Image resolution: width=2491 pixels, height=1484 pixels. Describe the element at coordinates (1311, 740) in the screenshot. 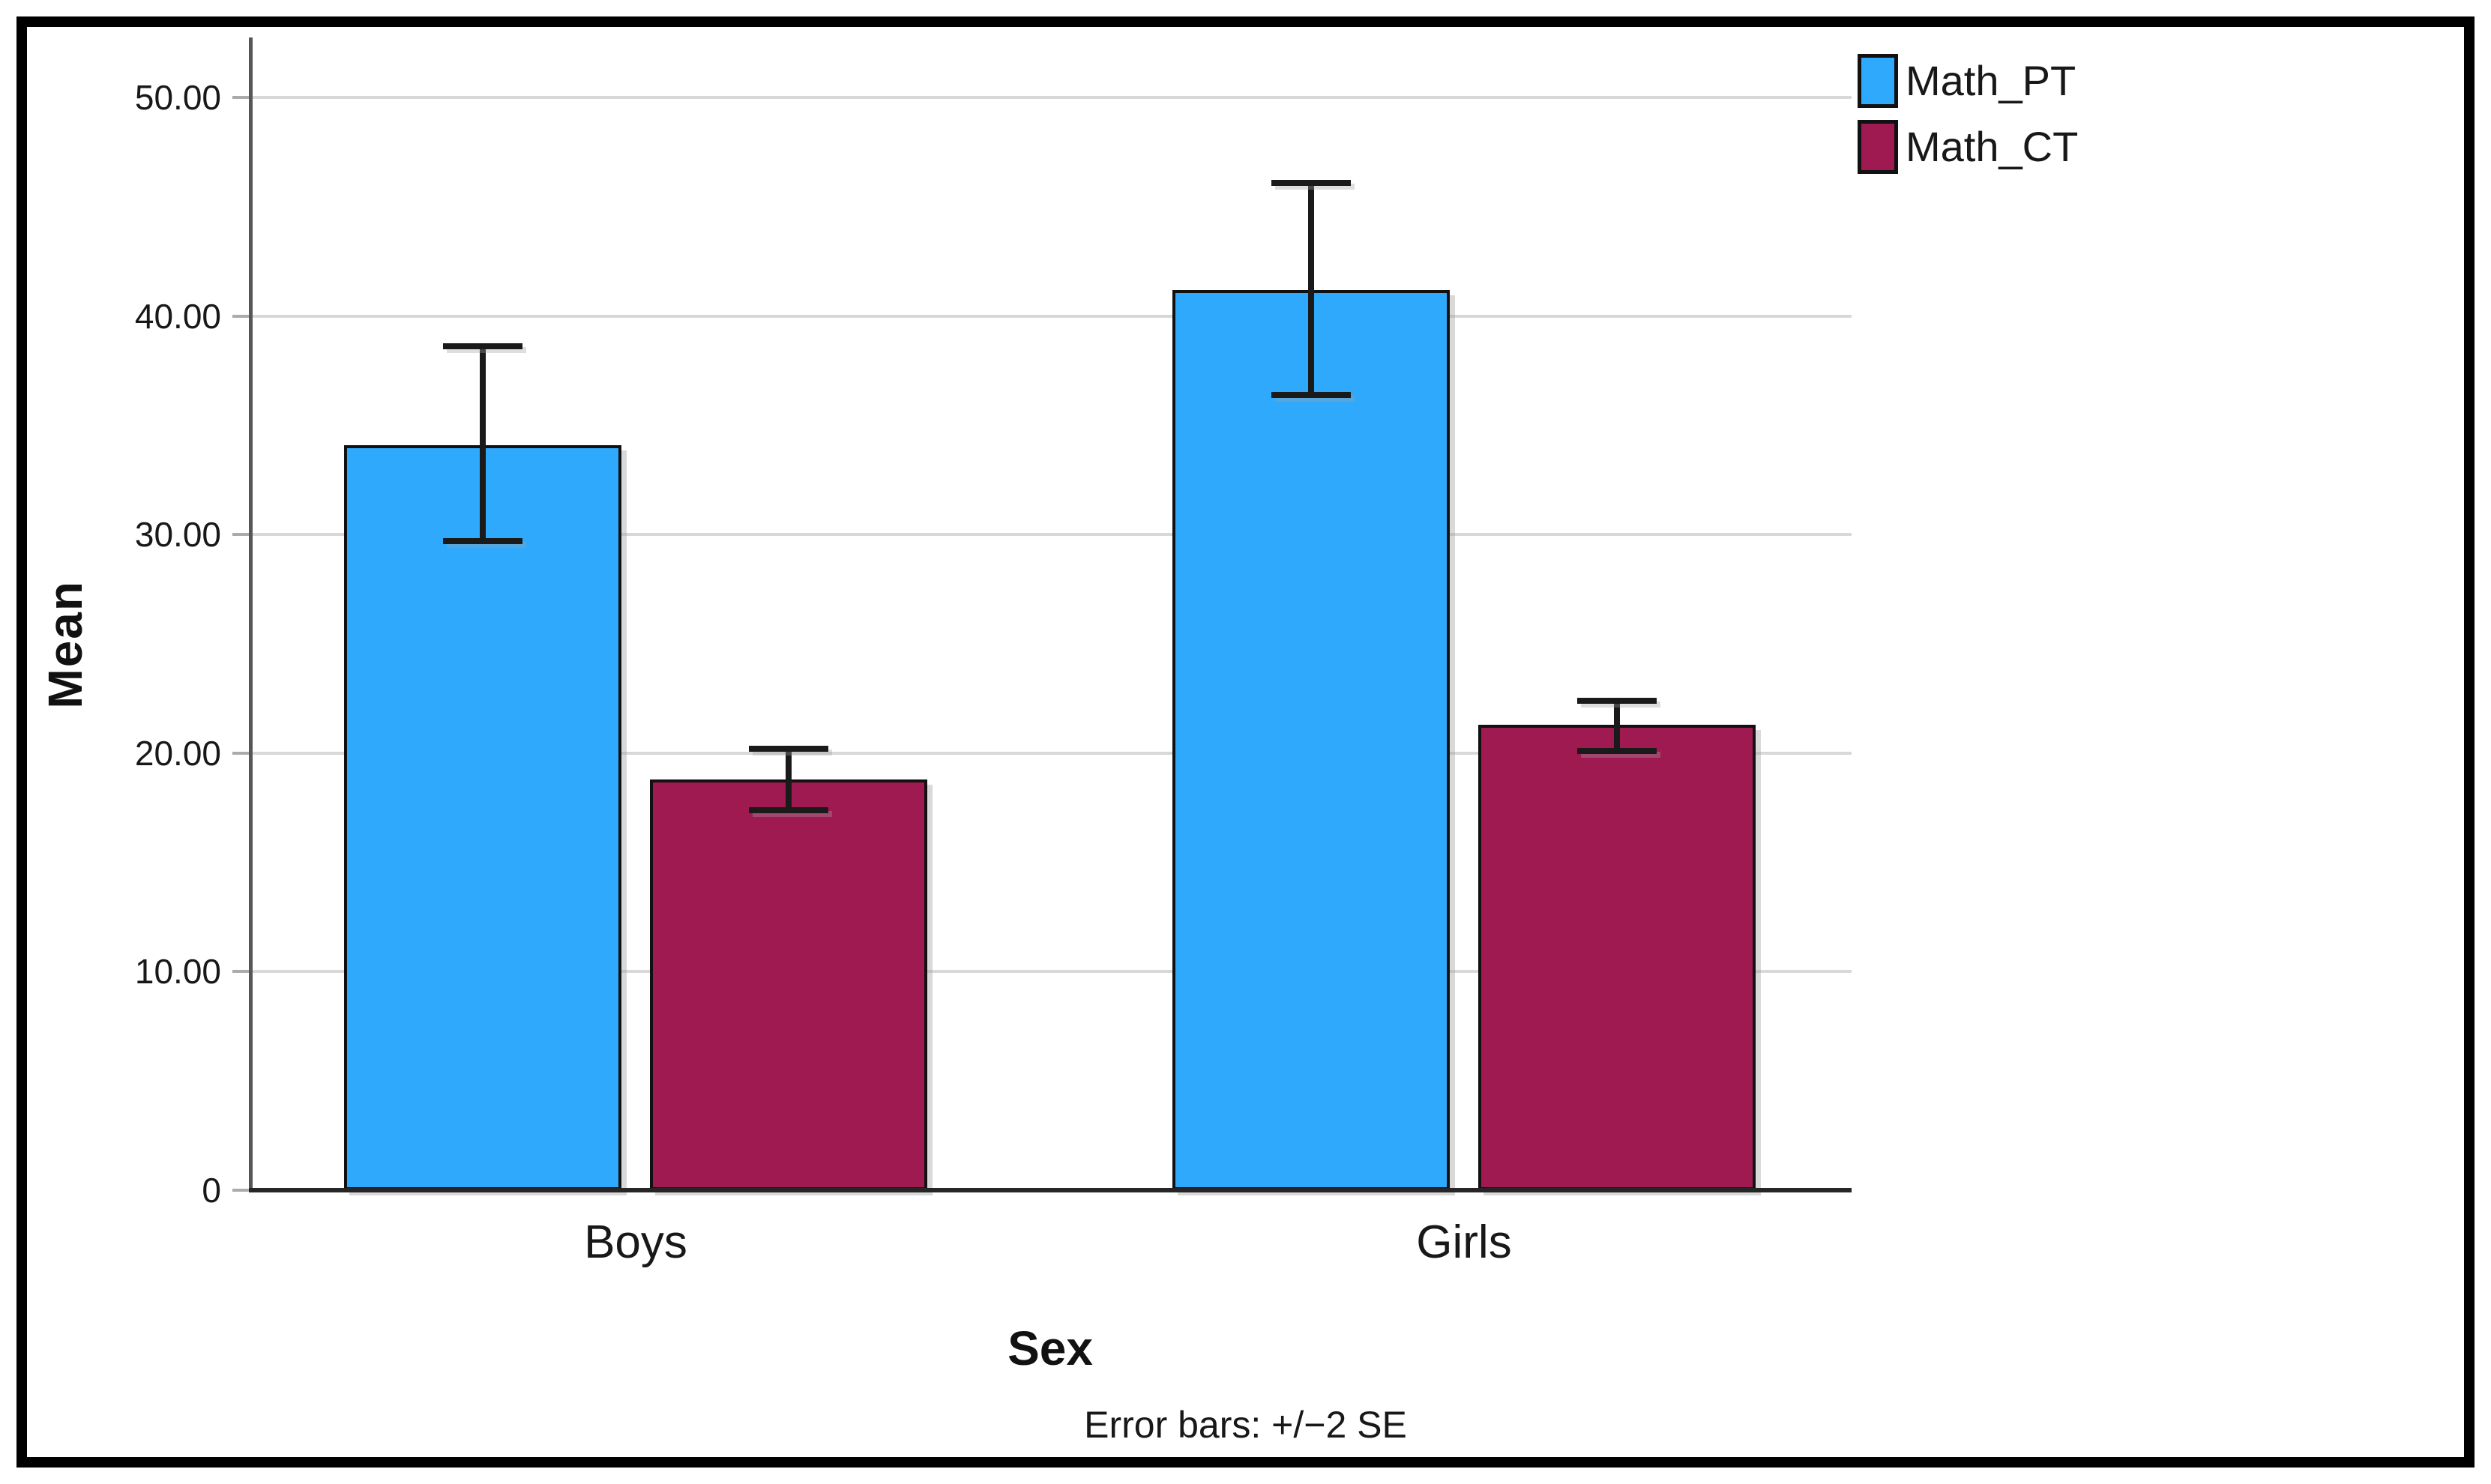

I see `bar-girls-math_pt` at that location.